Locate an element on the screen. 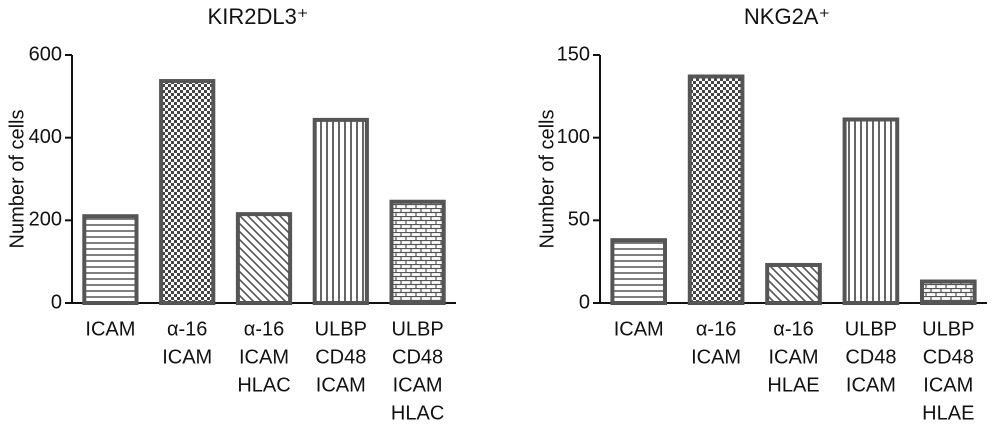 The width and height of the screenshot is (993, 434). y-tick-label: 100 is located at coordinates (573, 137).